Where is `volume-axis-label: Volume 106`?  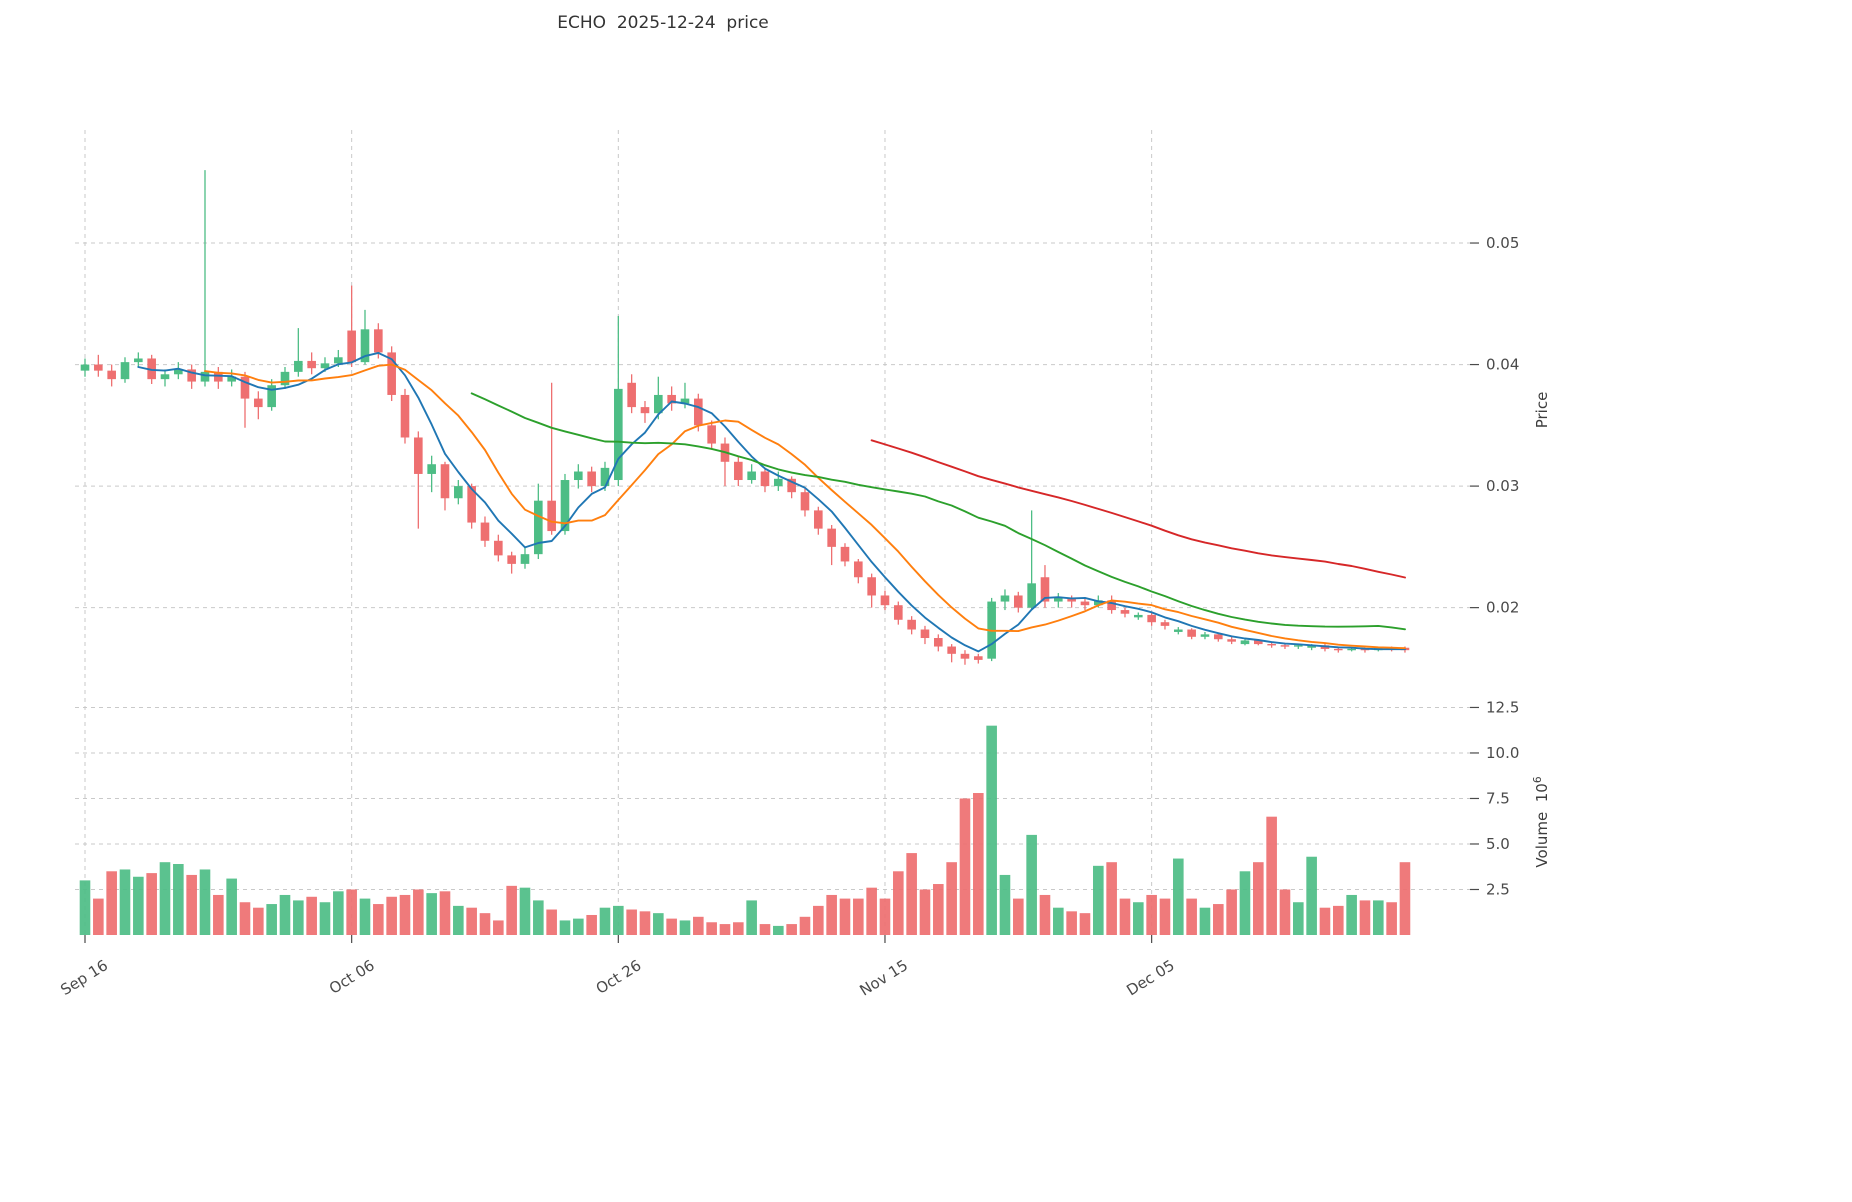
volume-axis-label: Volume 106 is located at coordinates (1541, 821).